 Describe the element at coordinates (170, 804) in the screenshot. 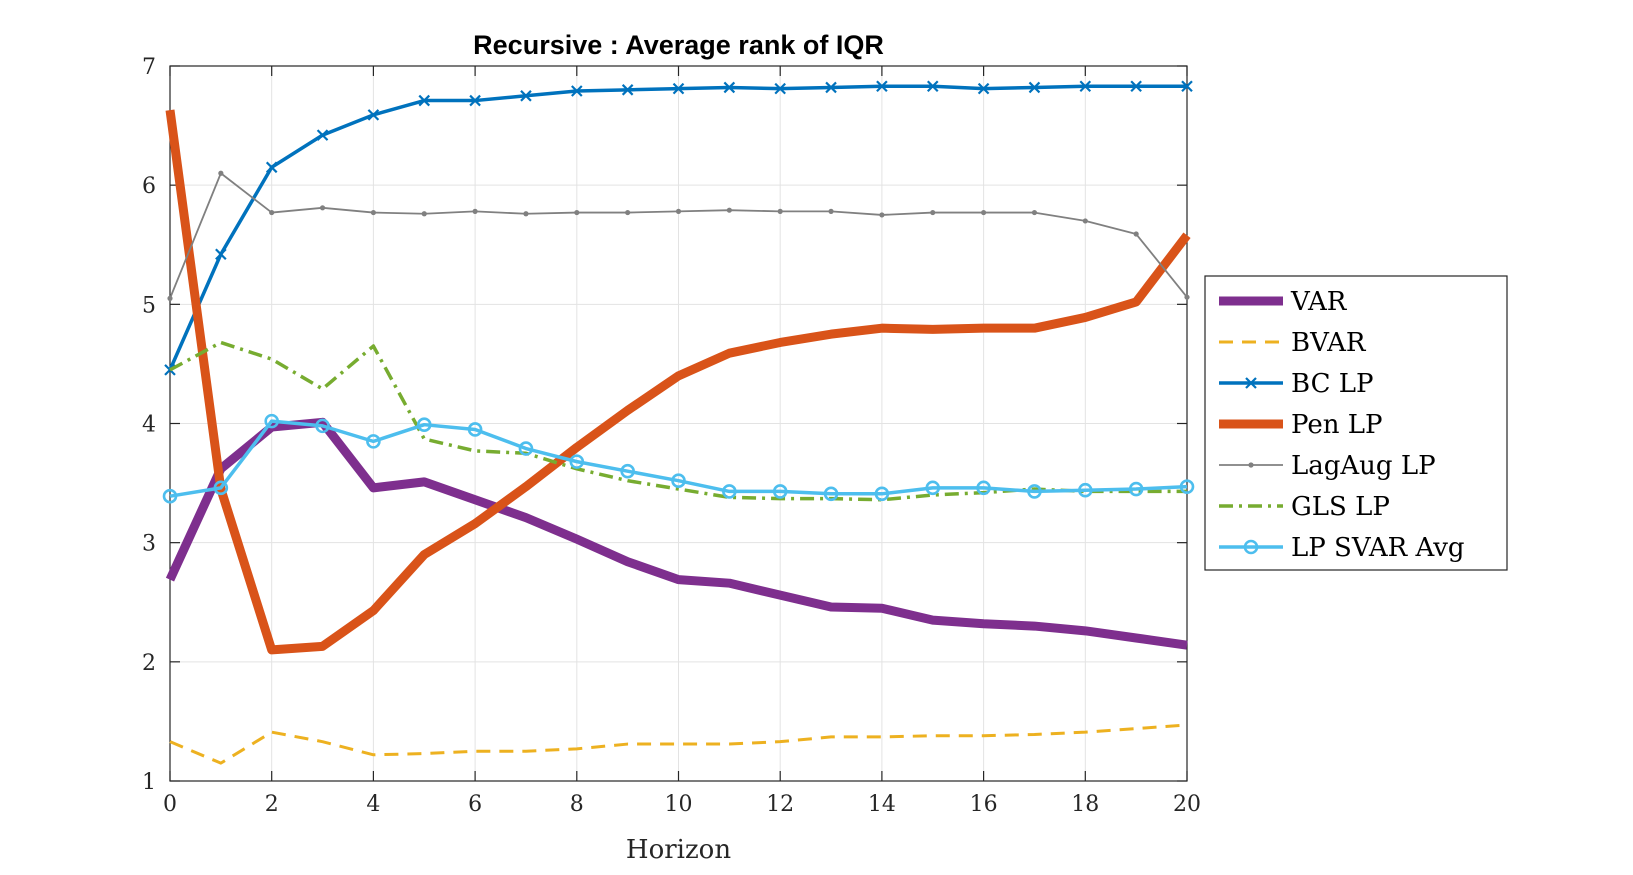

I see `x-tick-label: 0` at that location.